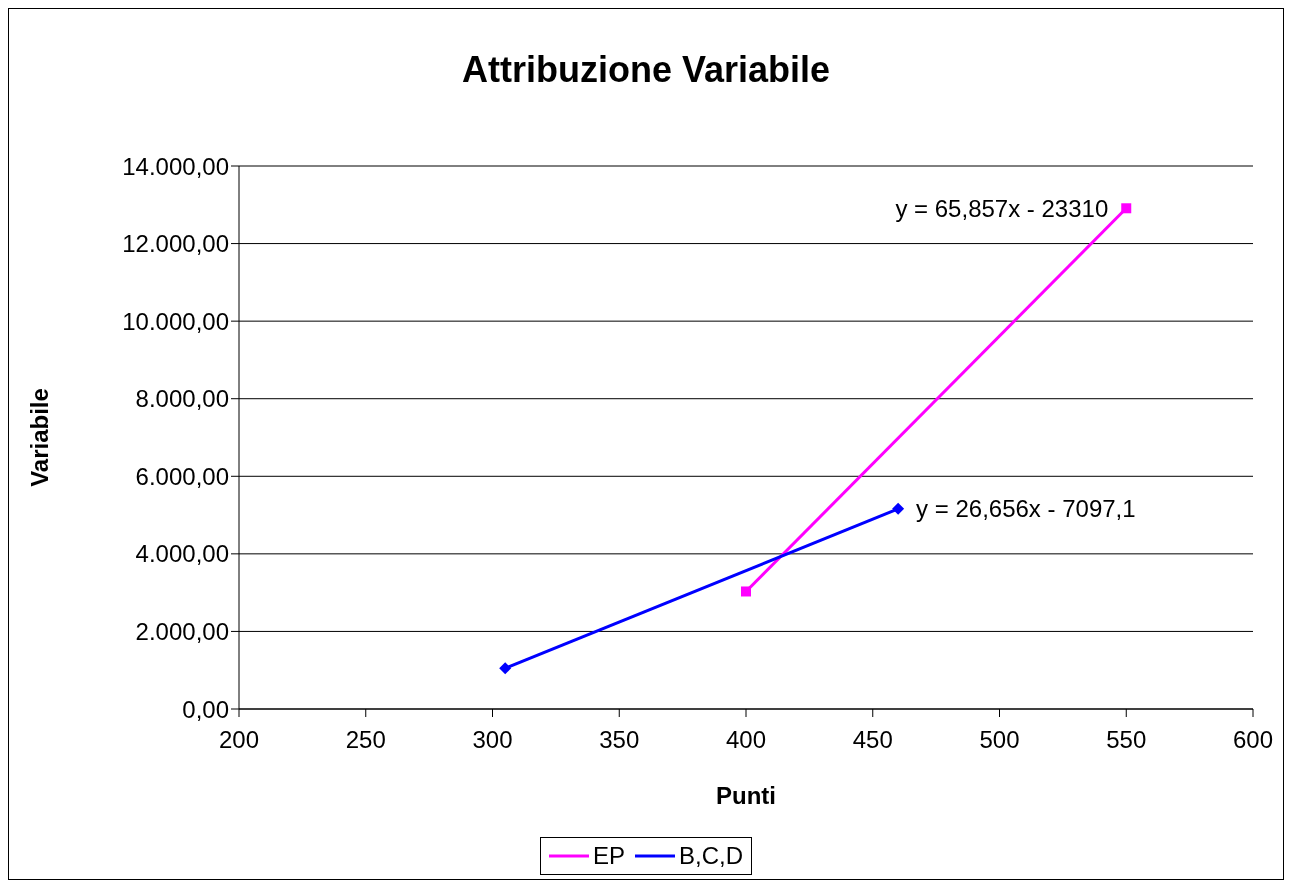  I want to click on x-tick-label: 550, so click(1126, 740).